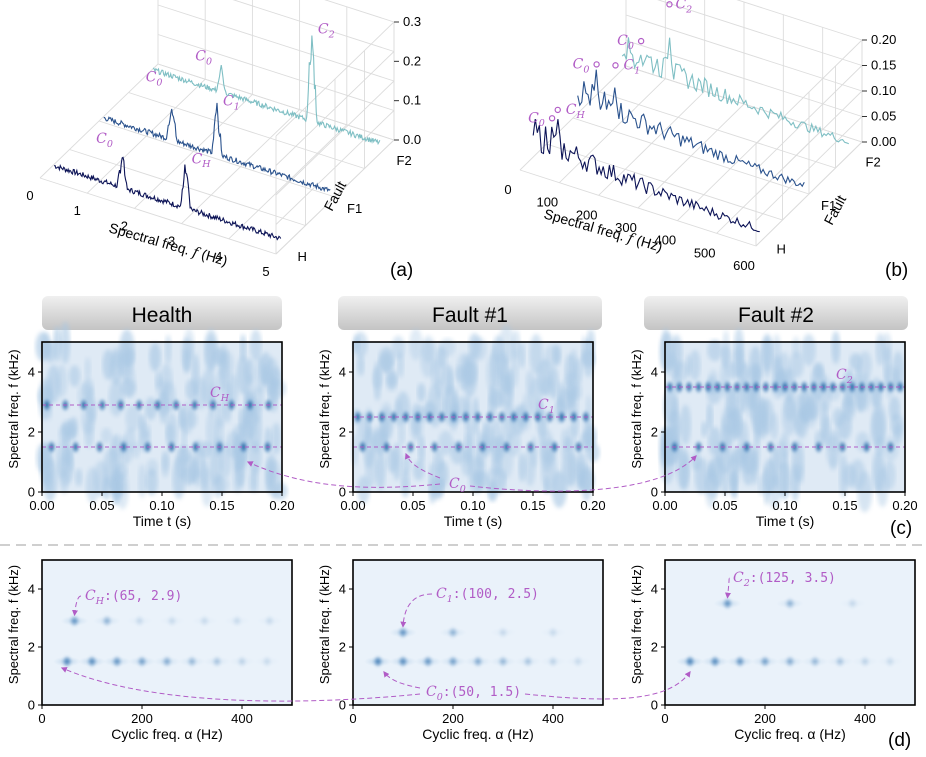 This screenshot has height=757, width=926. What do you see at coordinates (203, 58) in the screenshot?
I see `peak-label-S0: C0` at bounding box center [203, 58].